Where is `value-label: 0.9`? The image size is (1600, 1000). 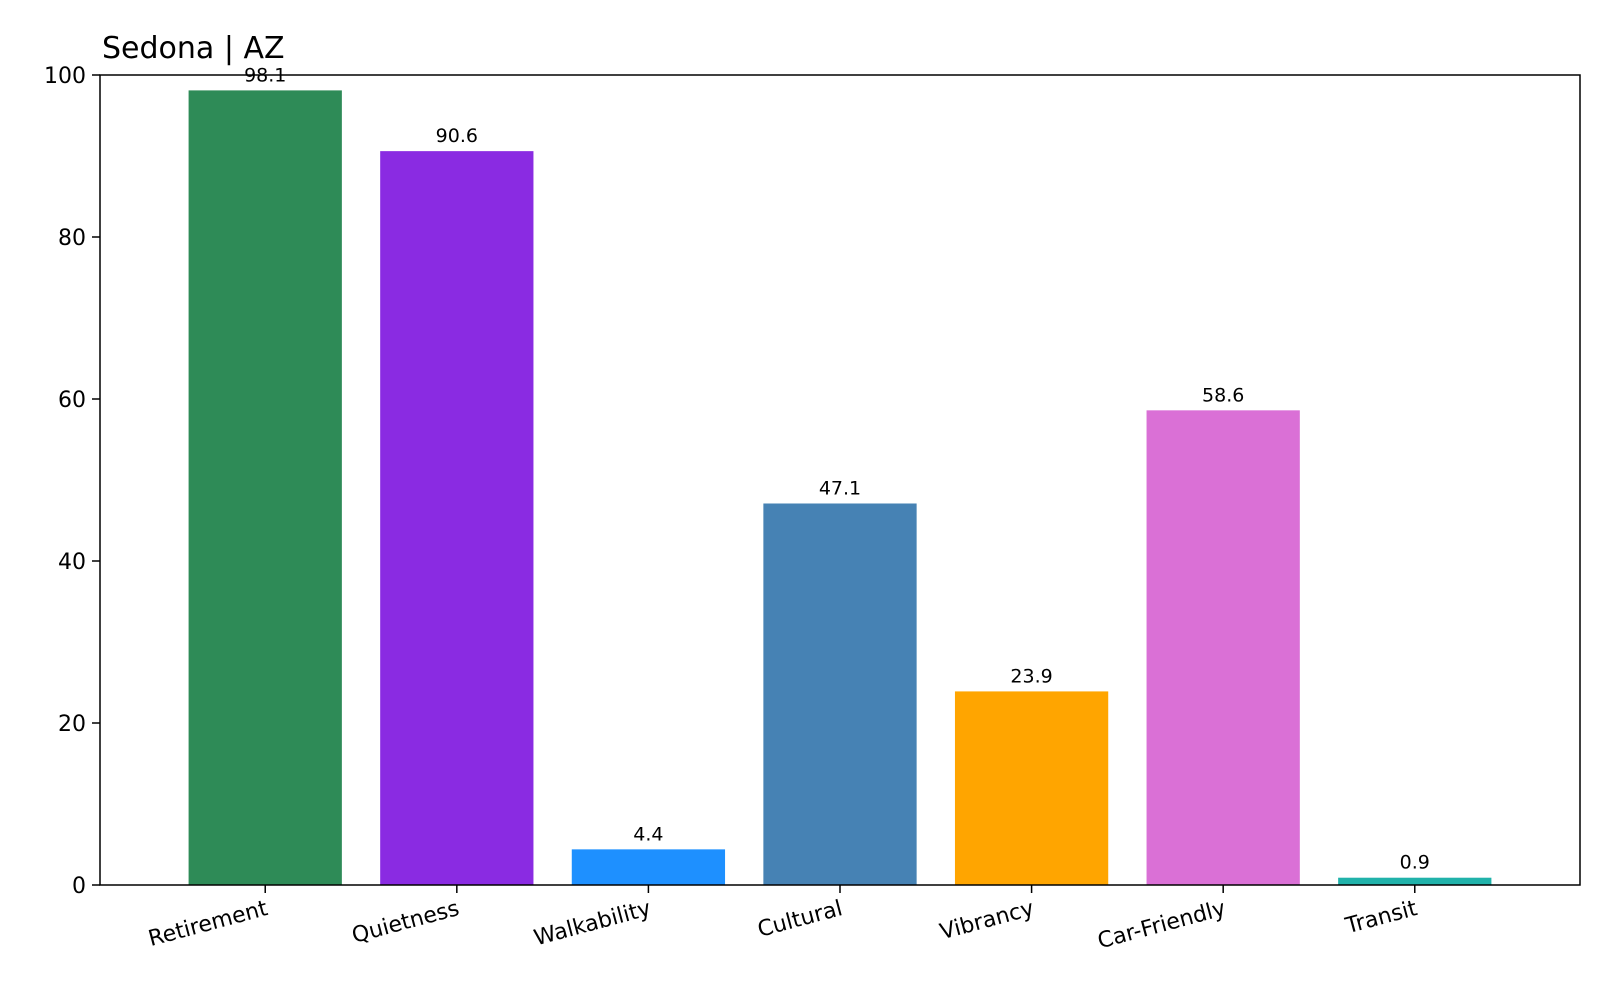 value-label: 0.9 is located at coordinates (1415, 863).